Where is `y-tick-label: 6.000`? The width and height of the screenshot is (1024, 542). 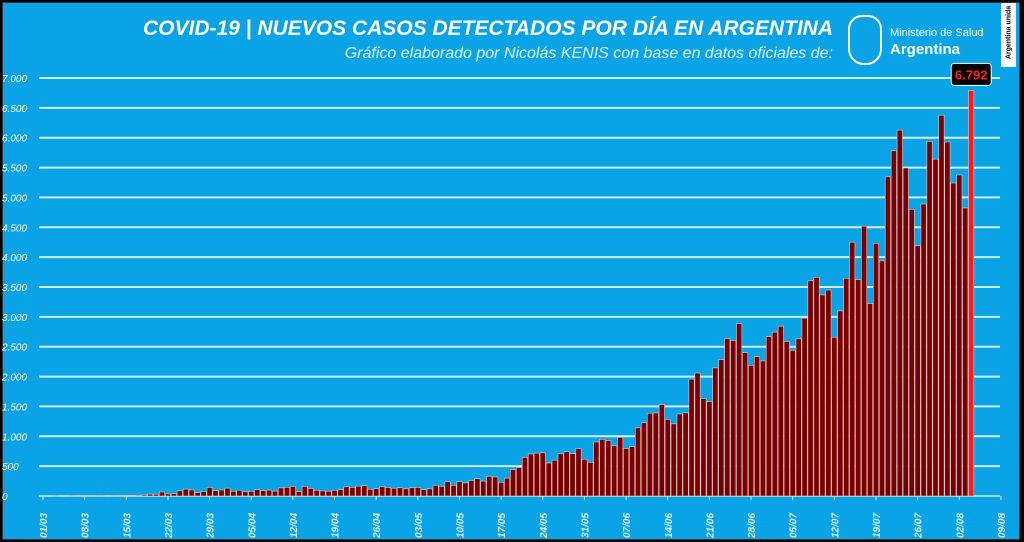
y-tick-label: 6.000 is located at coordinates (14, 139).